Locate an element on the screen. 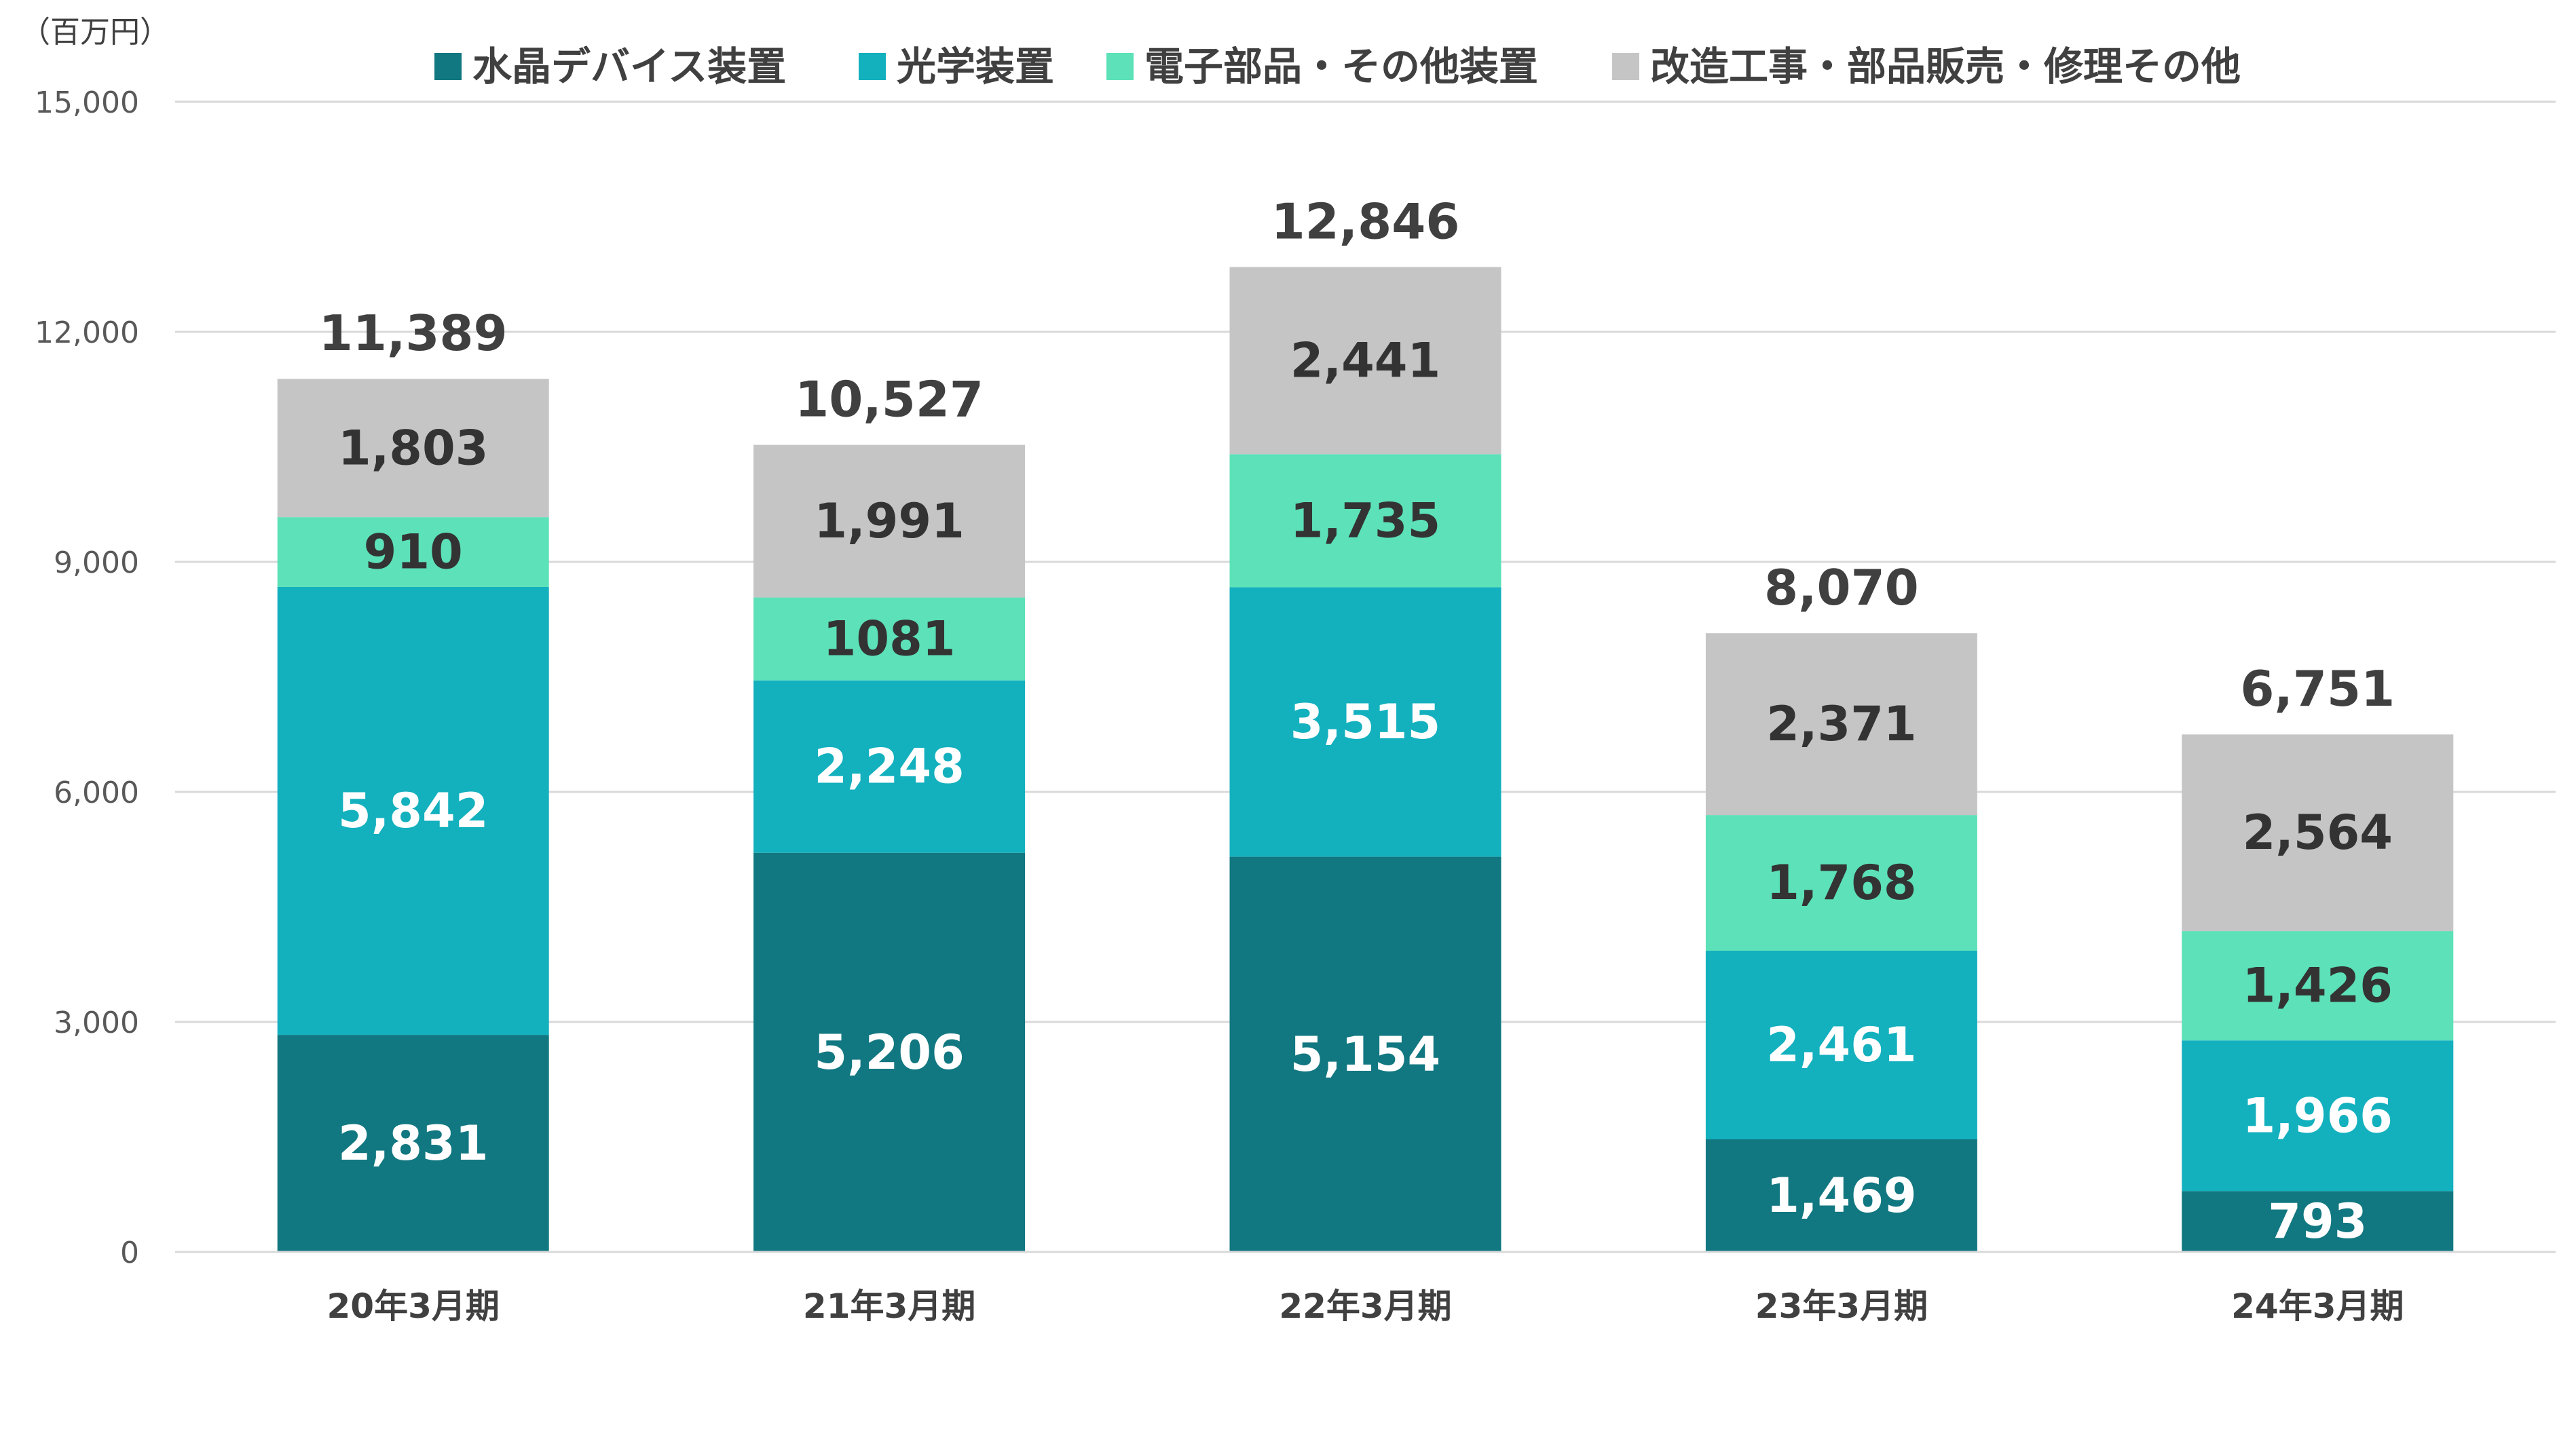 The height and width of the screenshot is (1444, 2576). bar-stack: 793 1,966 1,426 2,564 6,751 is located at coordinates (2318, 956).